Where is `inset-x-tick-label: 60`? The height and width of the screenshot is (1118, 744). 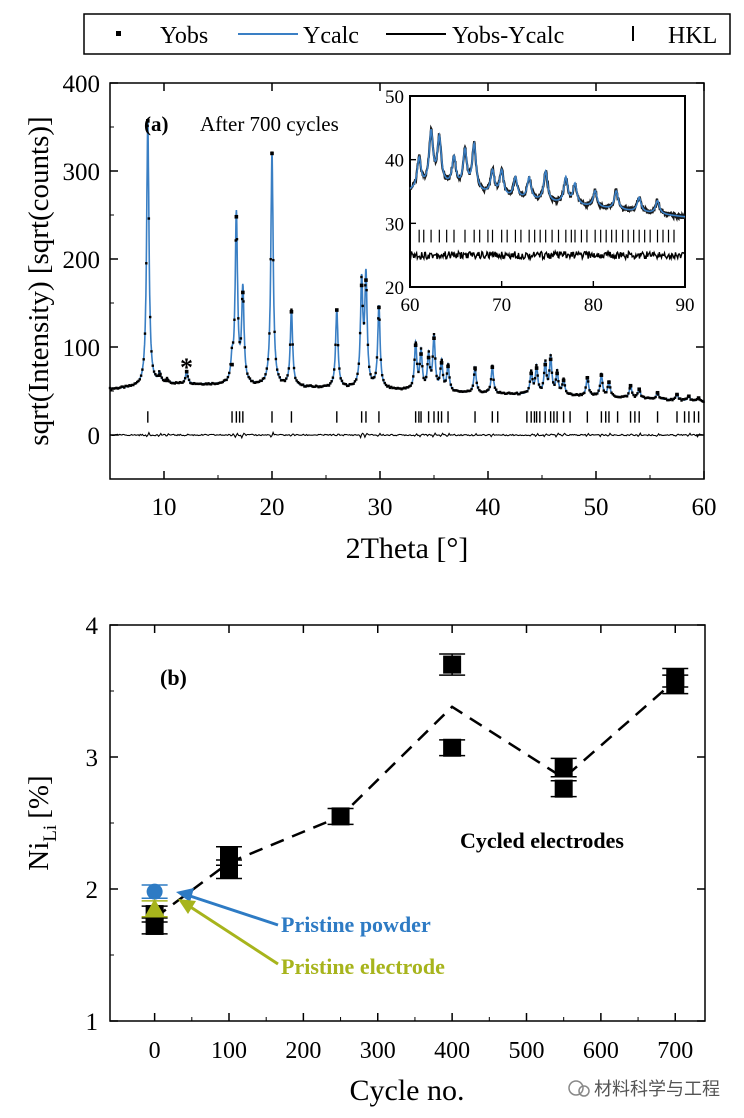 inset-x-tick-label: 60 is located at coordinates (410, 305).